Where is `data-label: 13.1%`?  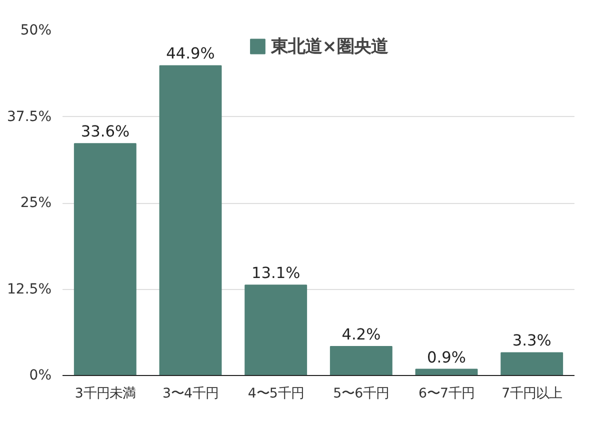
data-label: 13.1% is located at coordinates (275, 273).